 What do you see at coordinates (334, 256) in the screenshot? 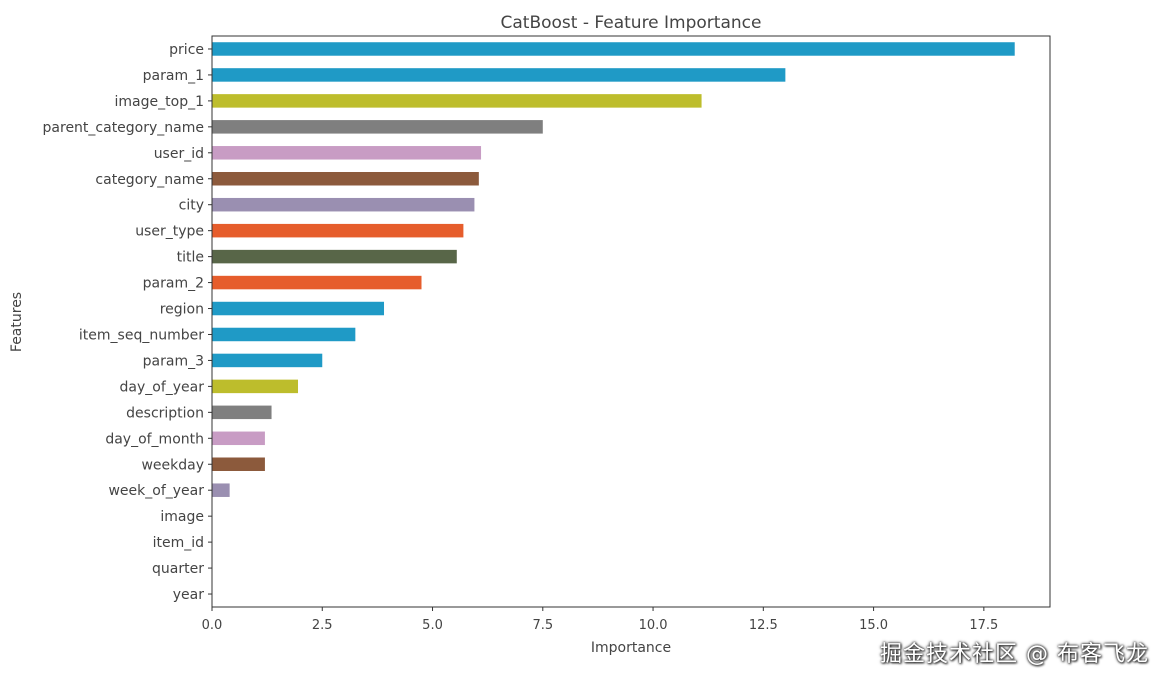
I see `bar-title` at bounding box center [334, 256].